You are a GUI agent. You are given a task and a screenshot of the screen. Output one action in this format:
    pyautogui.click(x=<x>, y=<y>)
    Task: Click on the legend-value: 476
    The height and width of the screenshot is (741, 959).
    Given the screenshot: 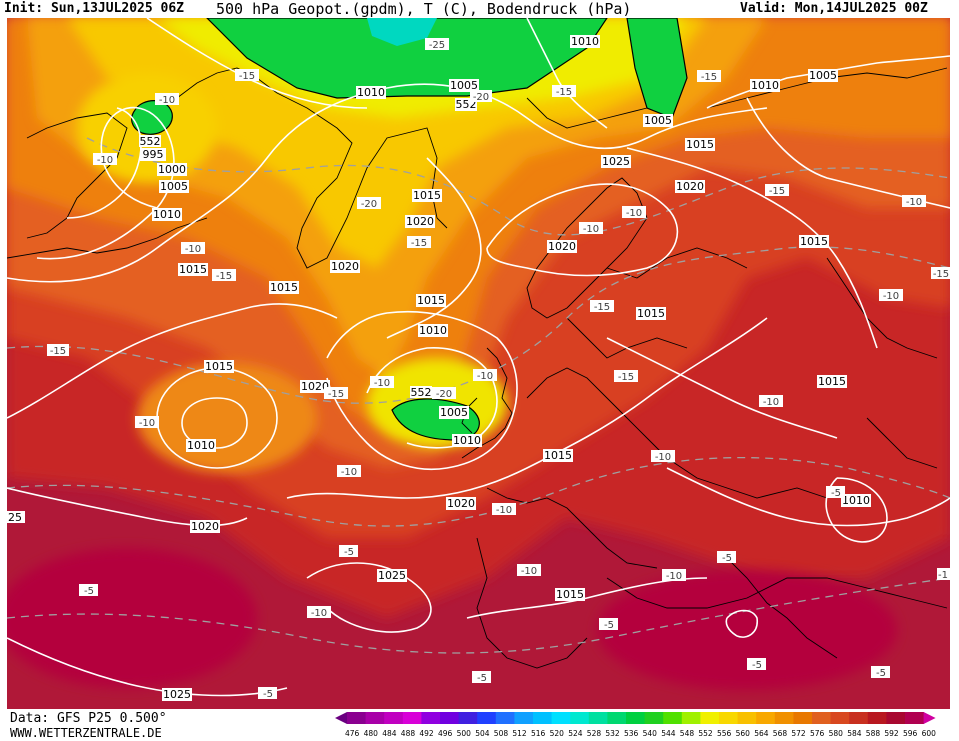 What is the action you would take?
    pyautogui.click(x=352, y=733)
    